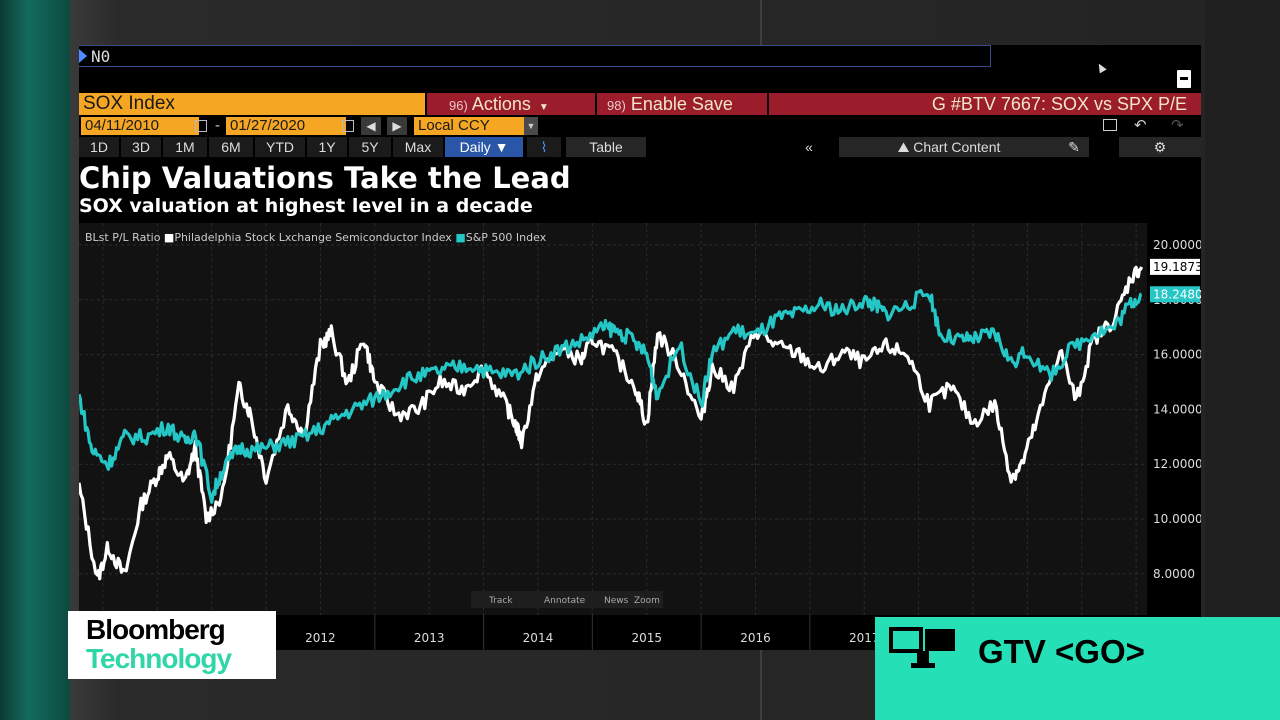 The height and width of the screenshot is (720, 1280). Describe the element at coordinates (418, 147) in the screenshot. I see `period-tab-max: Max` at that location.